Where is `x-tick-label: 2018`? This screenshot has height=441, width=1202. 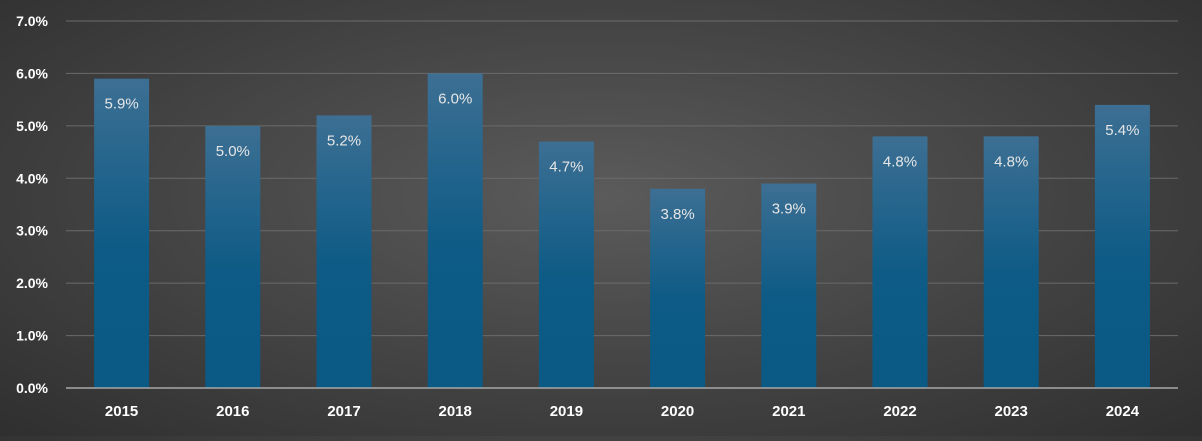 x-tick-label: 2018 is located at coordinates (455, 411).